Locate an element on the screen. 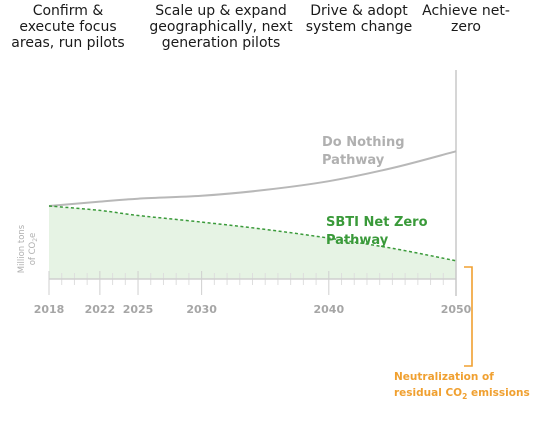 The image size is (546, 426). annotation-prefix: residual CO is located at coordinates (428, 393).